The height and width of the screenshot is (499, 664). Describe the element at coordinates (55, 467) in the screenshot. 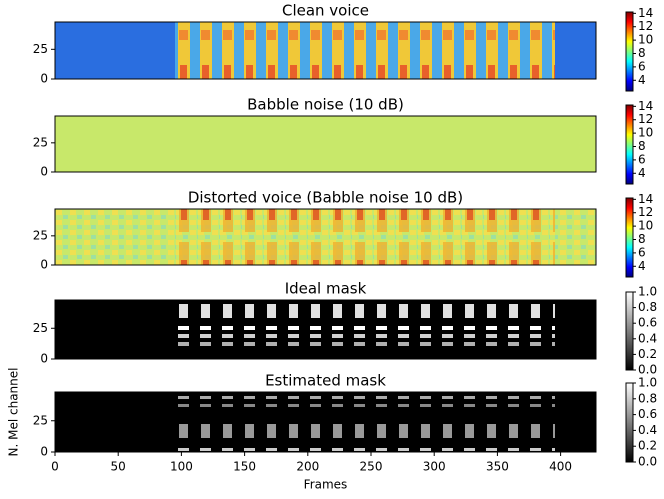

I see `x-tick-label: 0` at that location.